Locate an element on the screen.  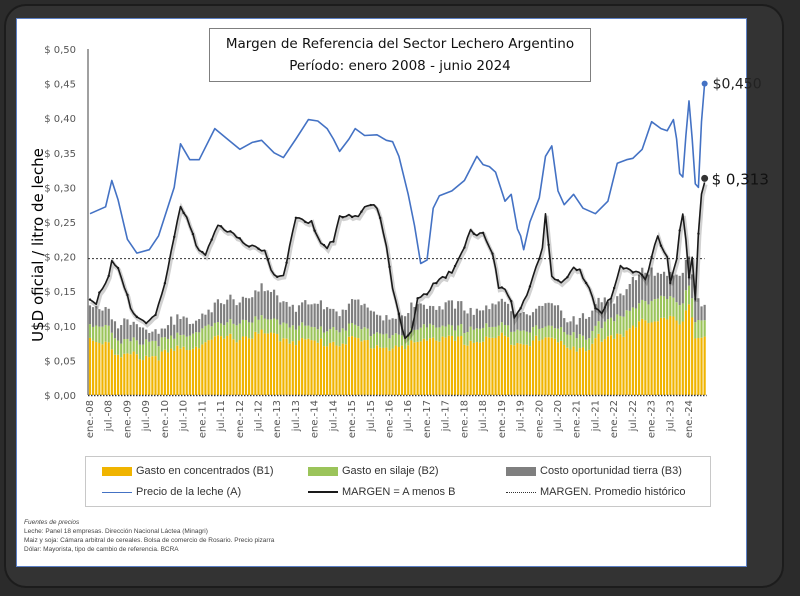
x-tick-label: jul.-16 is located at coordinates (408, 416).